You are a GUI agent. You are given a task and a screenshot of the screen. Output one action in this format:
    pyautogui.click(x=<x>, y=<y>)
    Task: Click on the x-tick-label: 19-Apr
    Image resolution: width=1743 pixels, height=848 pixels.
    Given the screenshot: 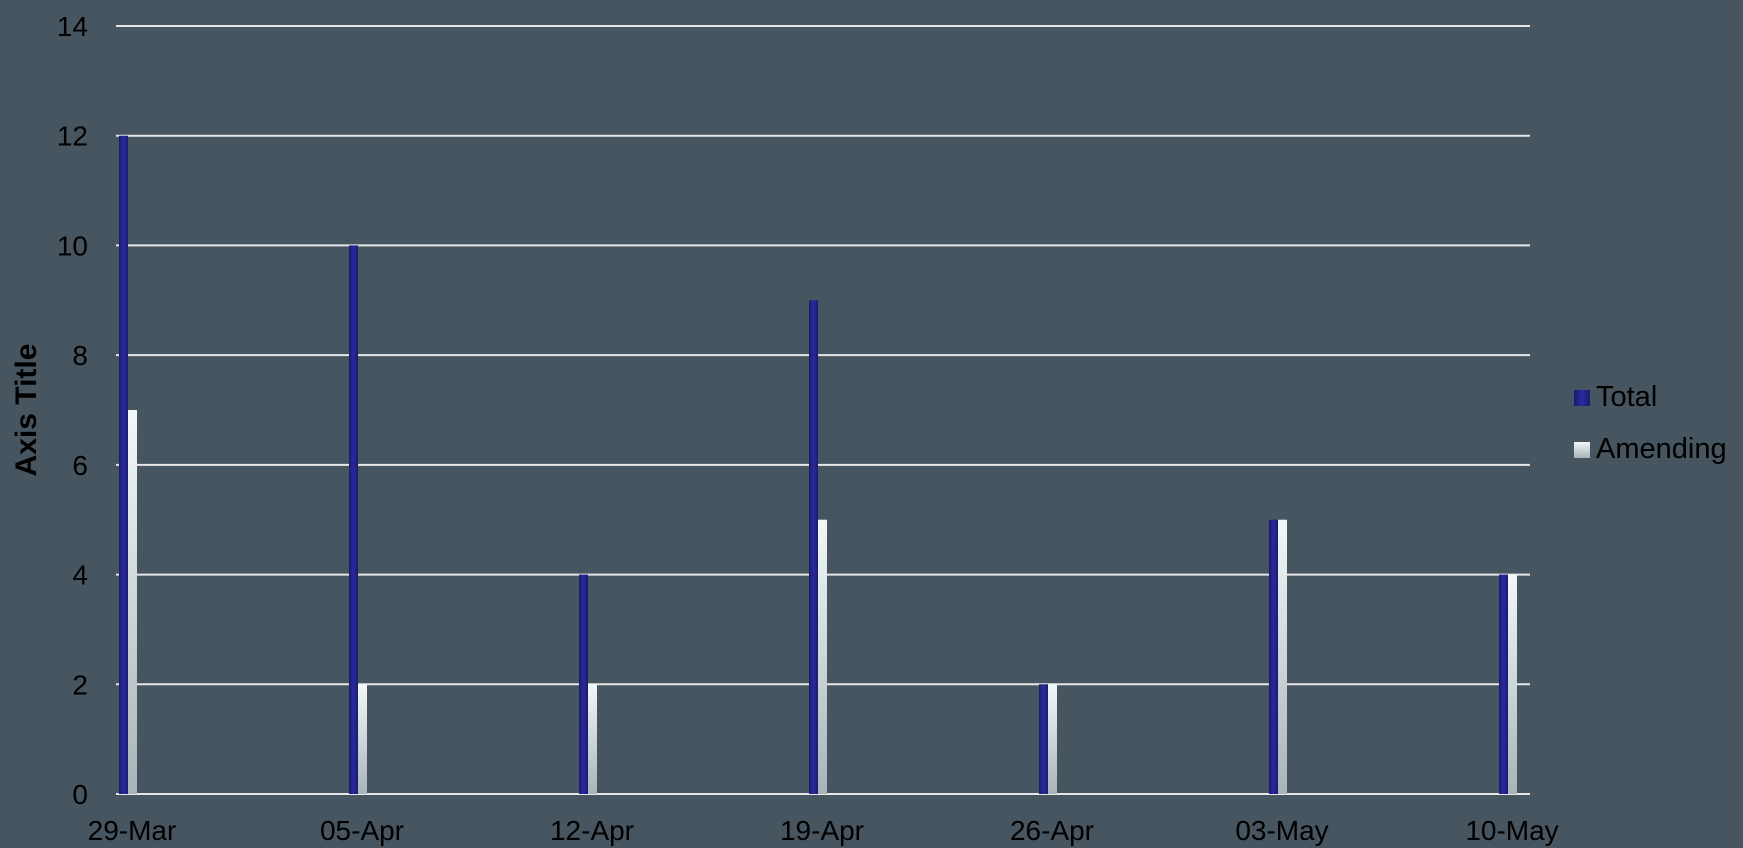 What is the action you would take?
    pyautogui.click(x=822, y=830)
    